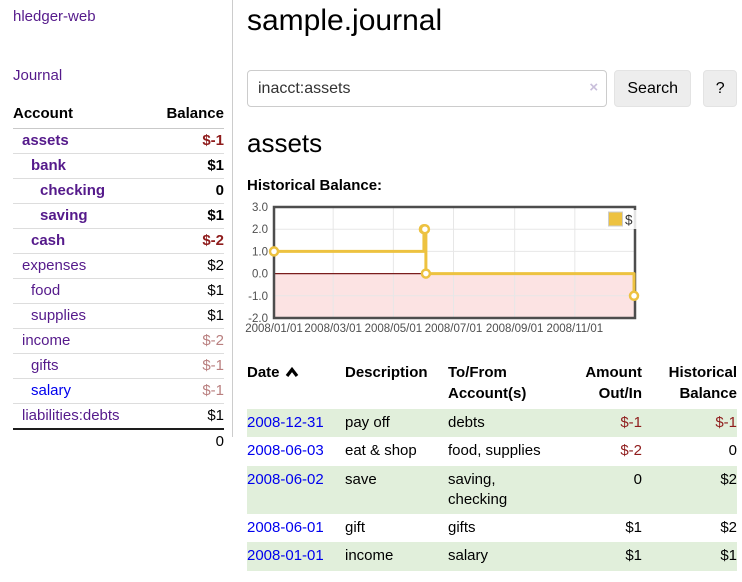 This screenshot has height=582, width=742. Describe the element at coordinates (118, 166) in the screenshot. I see `sidebar-account-row: bank $1` at that location.